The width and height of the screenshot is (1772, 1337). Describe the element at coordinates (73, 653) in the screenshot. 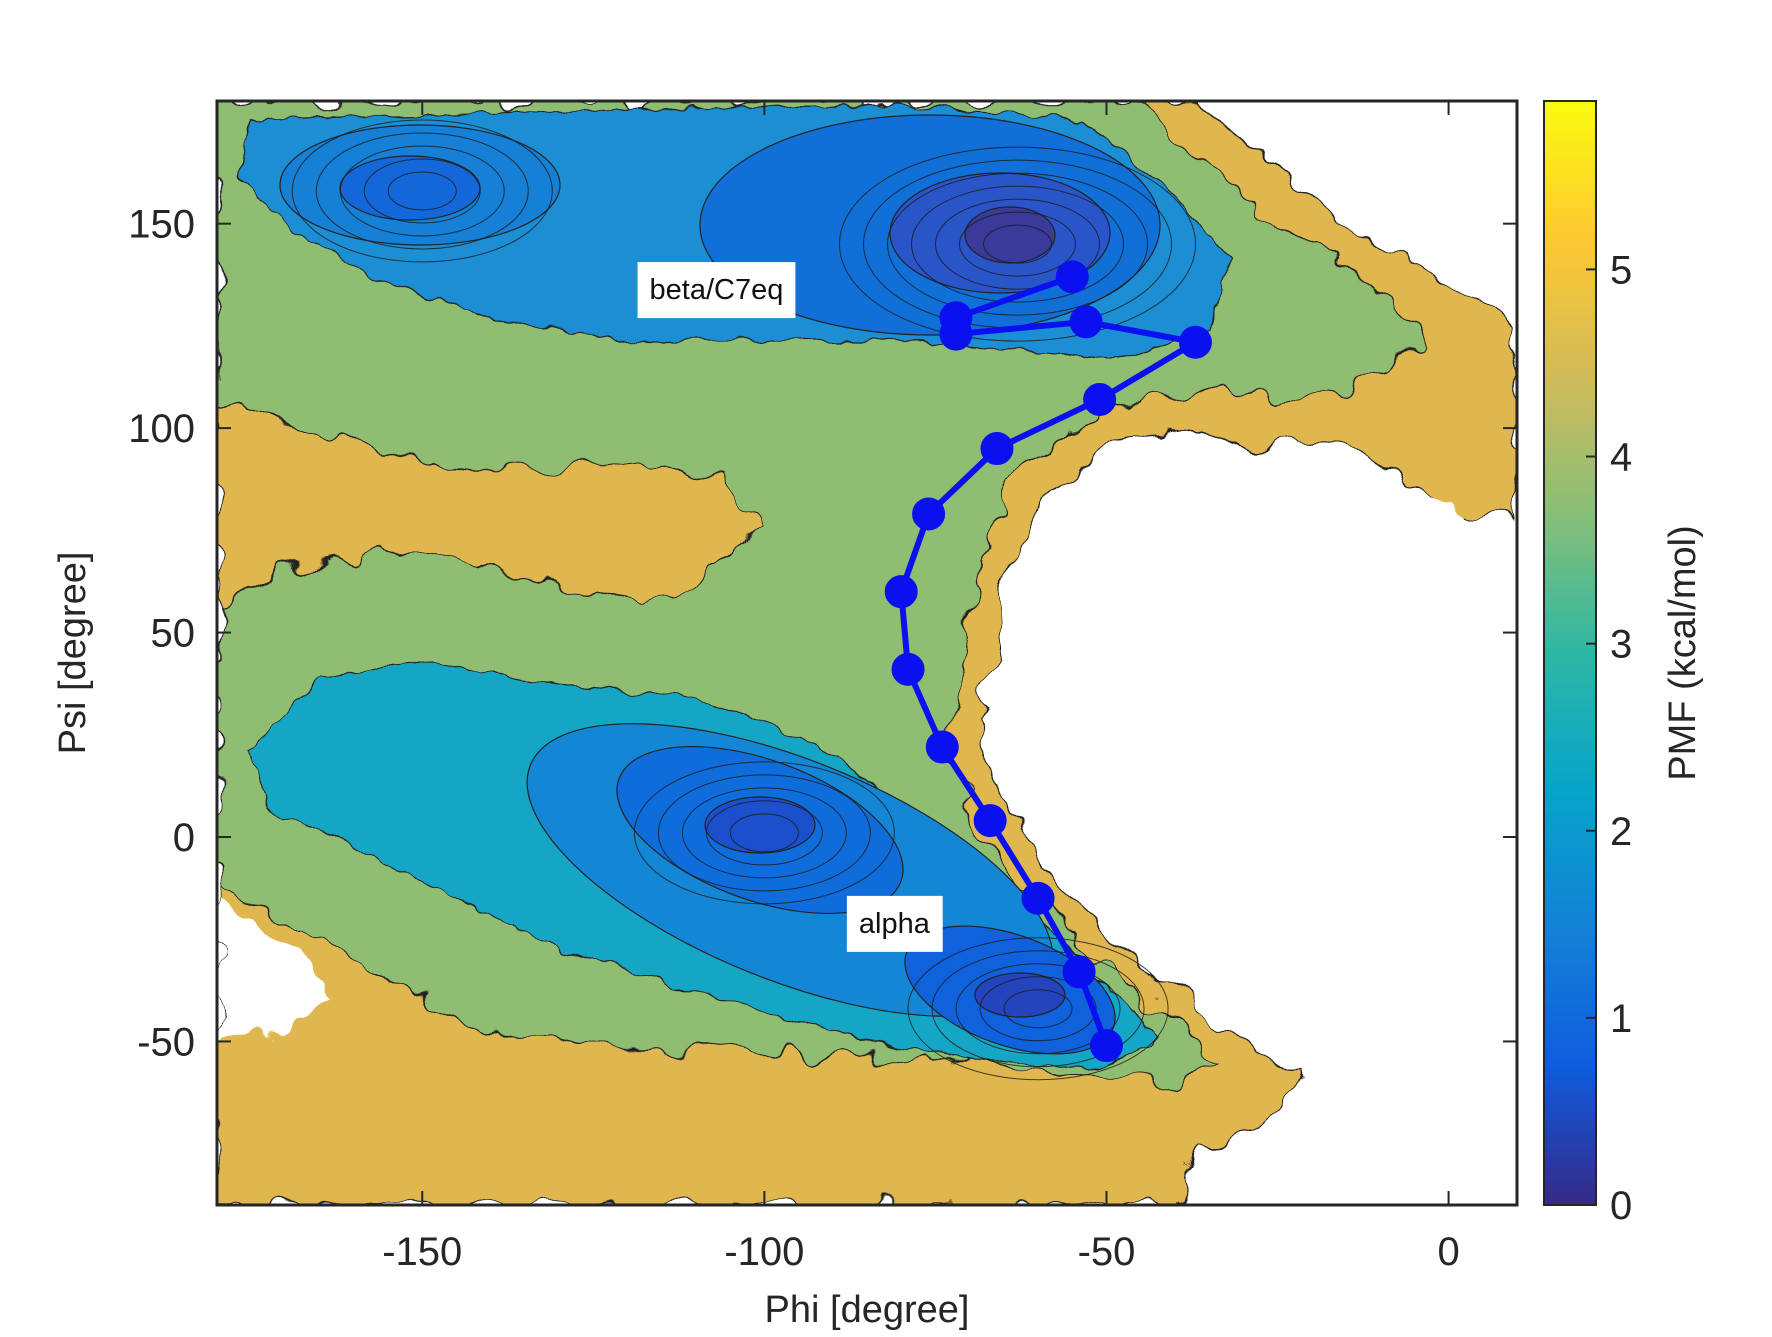

I see `y-axis-label: Psi [degree]` at that location.